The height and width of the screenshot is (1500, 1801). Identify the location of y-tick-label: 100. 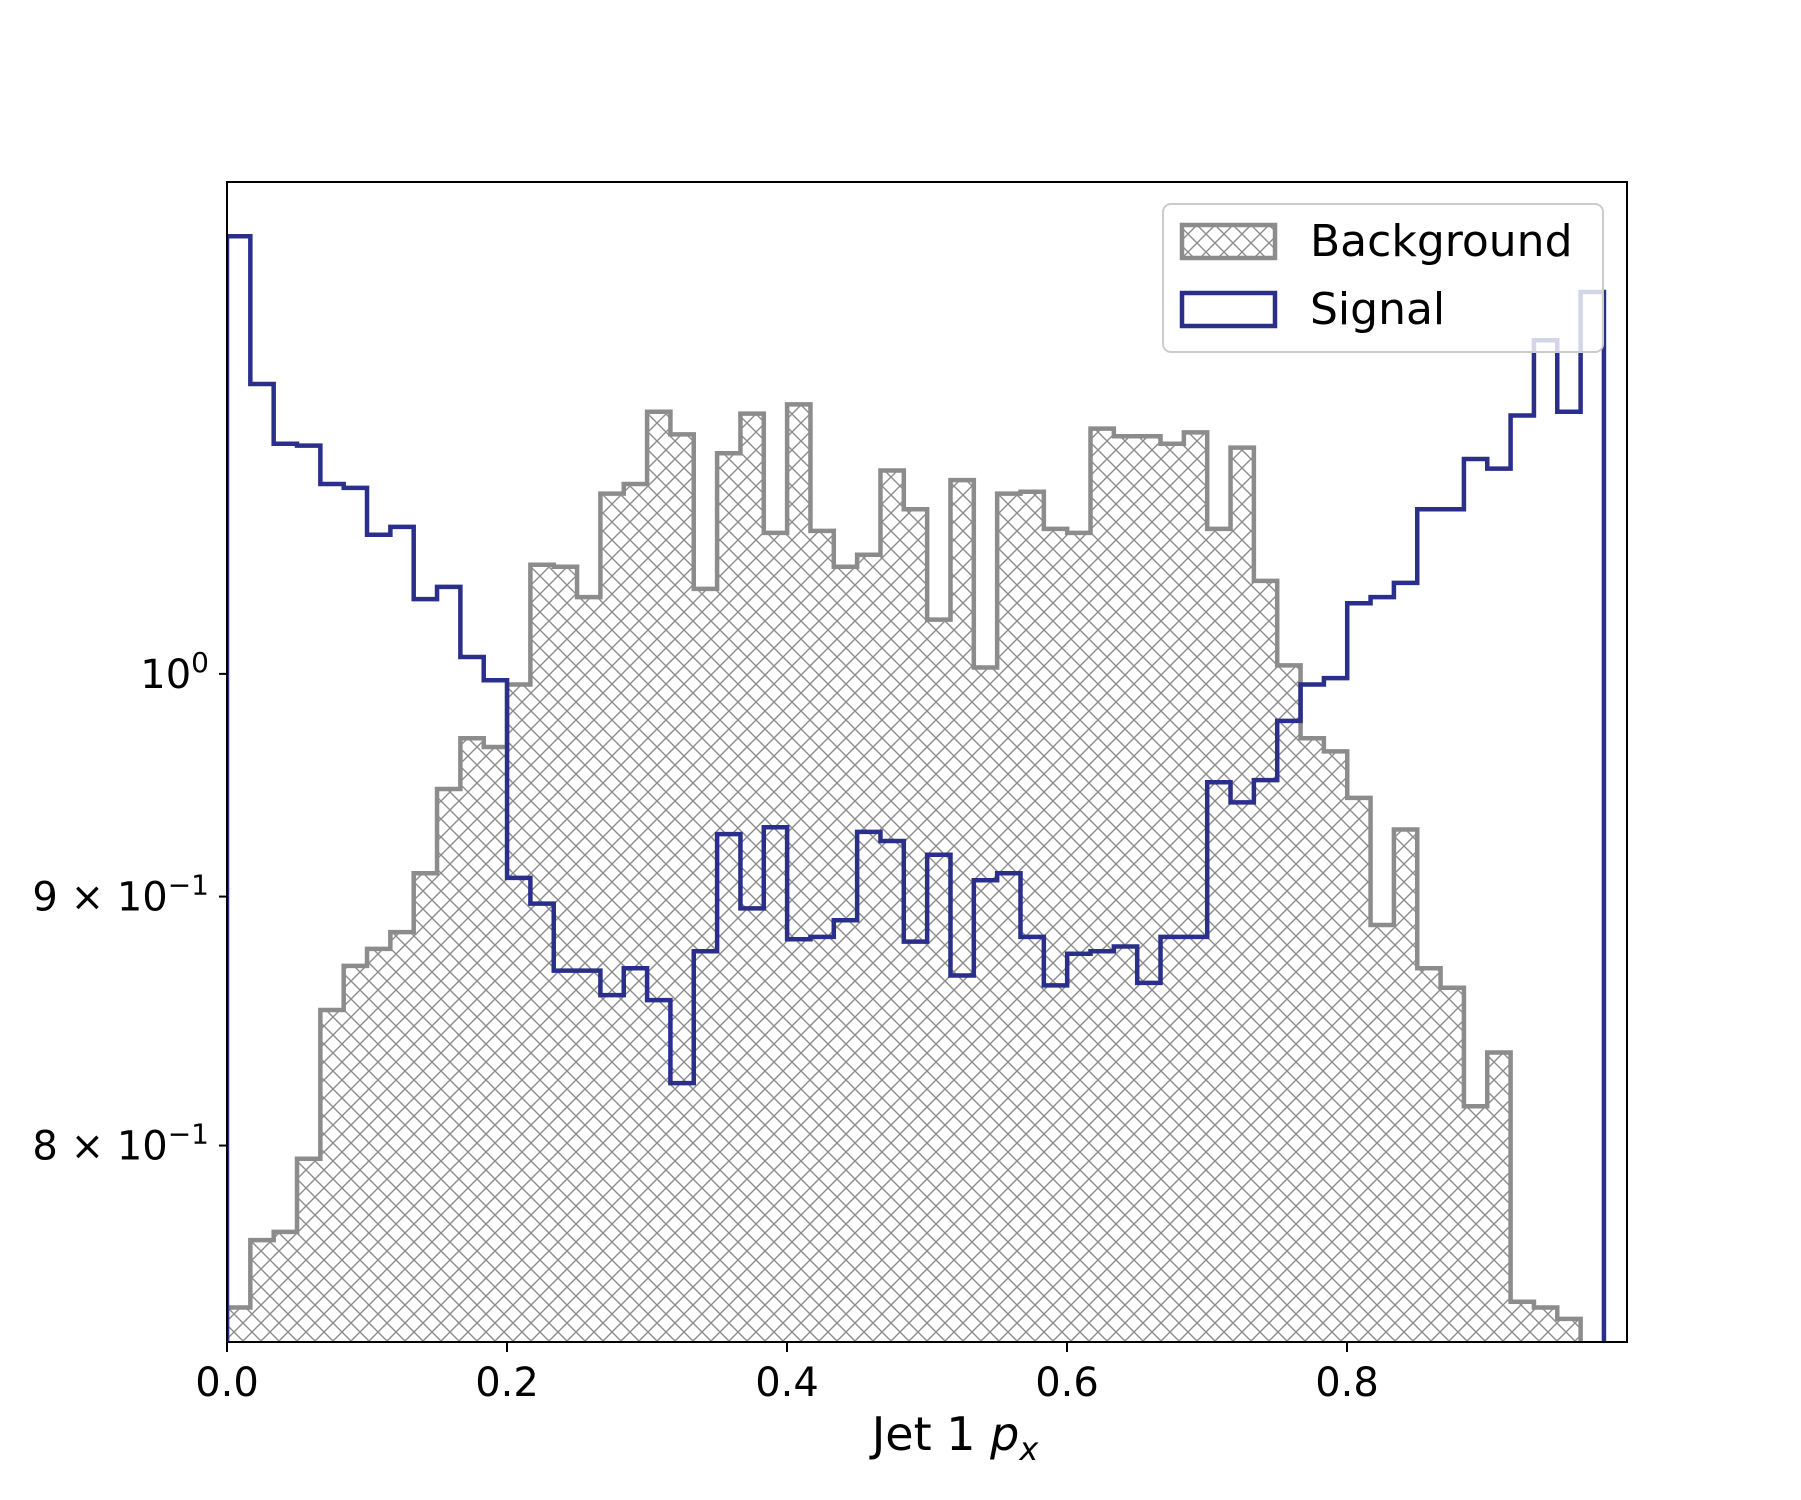
(174, 672).